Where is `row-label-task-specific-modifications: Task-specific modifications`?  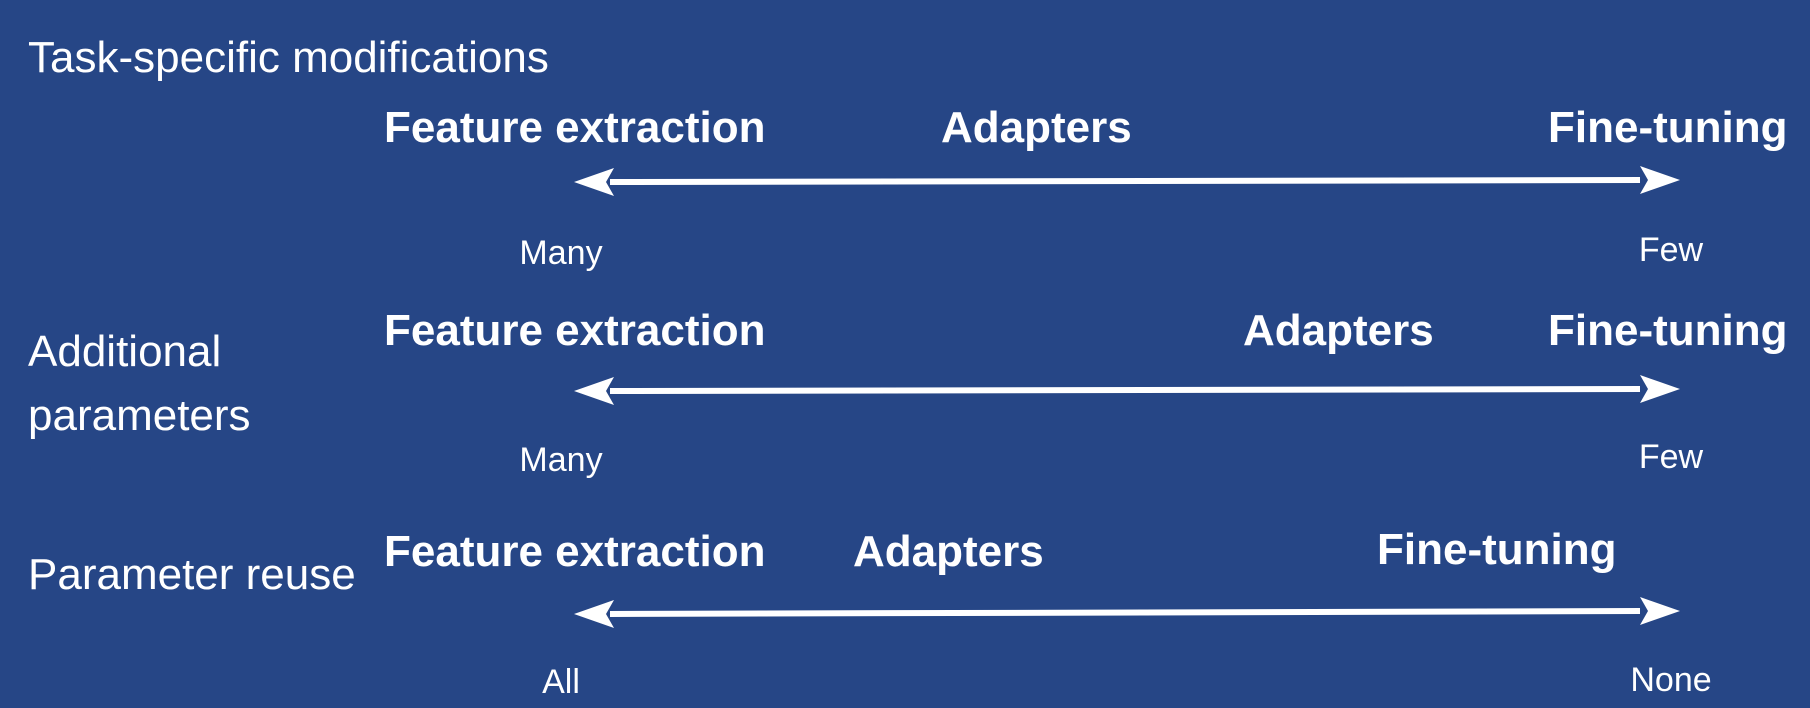 row-label-task-specific-modifications: Task-specific modifications is located at coordinates (288, 57).